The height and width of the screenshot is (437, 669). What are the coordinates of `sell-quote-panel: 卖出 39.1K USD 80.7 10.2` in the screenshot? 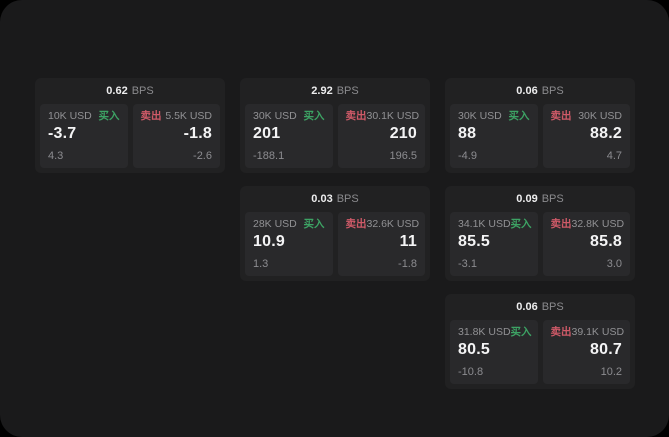 It's located at (586, 352).